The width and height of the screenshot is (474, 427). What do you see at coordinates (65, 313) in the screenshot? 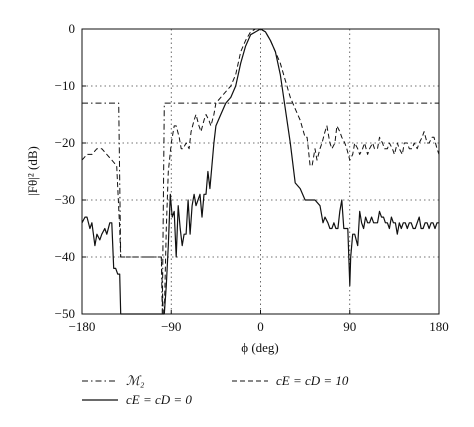
I see `y-tick-label: −50` at bounding box center [65, 313].